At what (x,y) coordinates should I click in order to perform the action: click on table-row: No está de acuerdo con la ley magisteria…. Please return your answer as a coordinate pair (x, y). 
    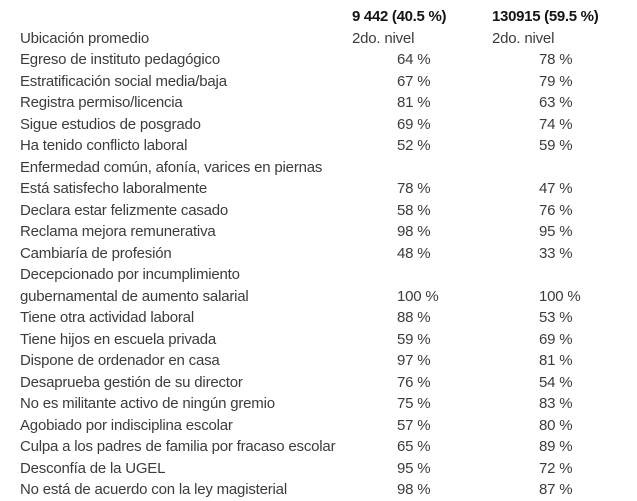
    Looking at the image, I should click on (328, 490).